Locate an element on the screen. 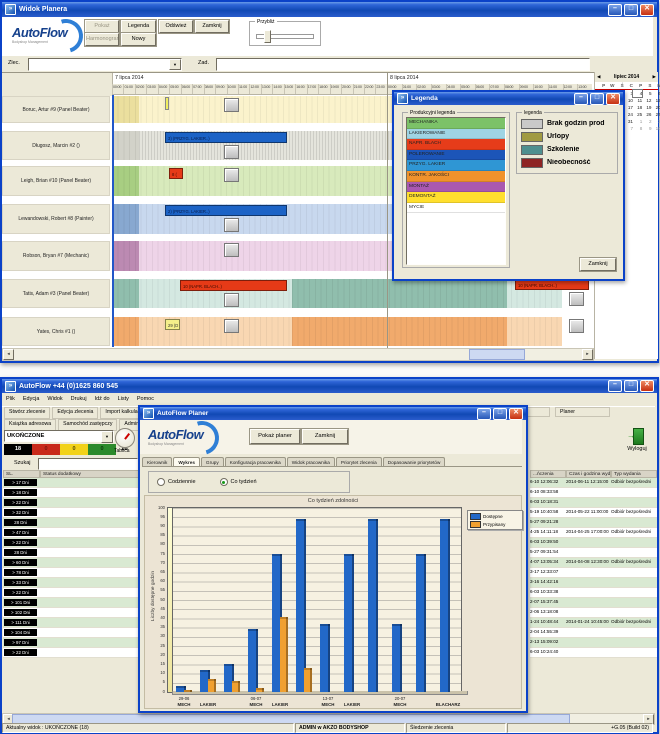 The image size is (660, 734). radio-icon is located at coordinates (223, 482).